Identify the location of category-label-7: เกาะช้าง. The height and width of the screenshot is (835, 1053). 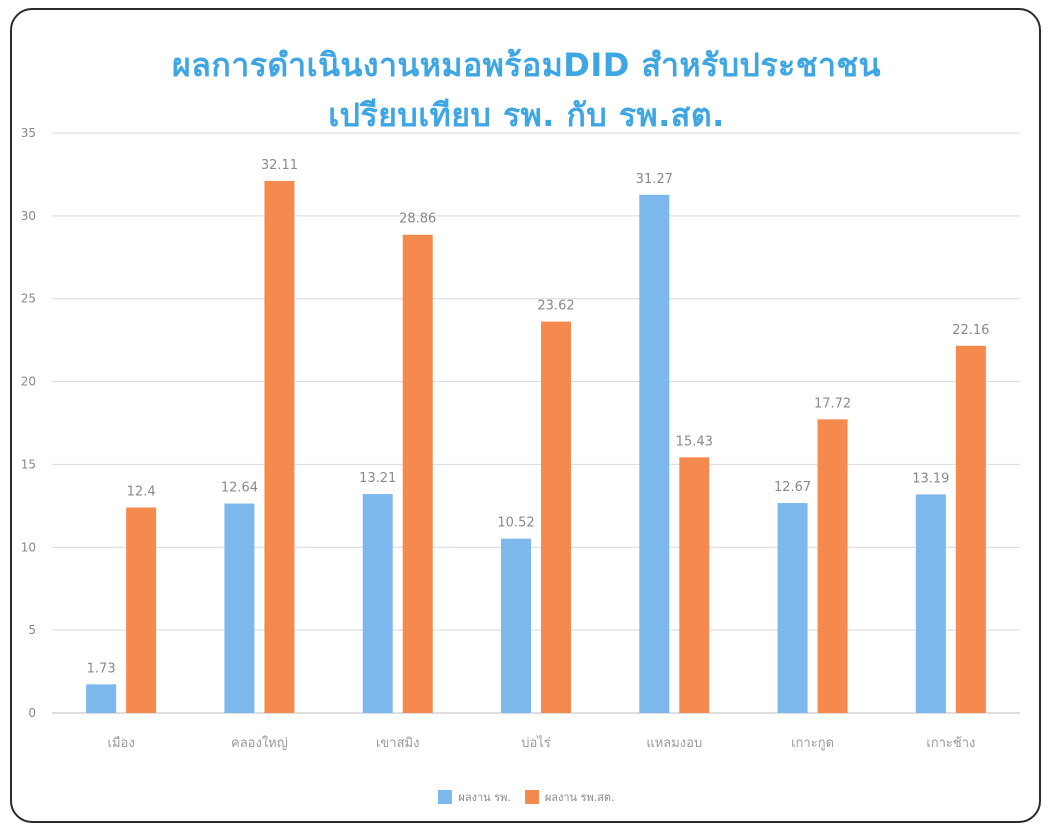
(950, 743).